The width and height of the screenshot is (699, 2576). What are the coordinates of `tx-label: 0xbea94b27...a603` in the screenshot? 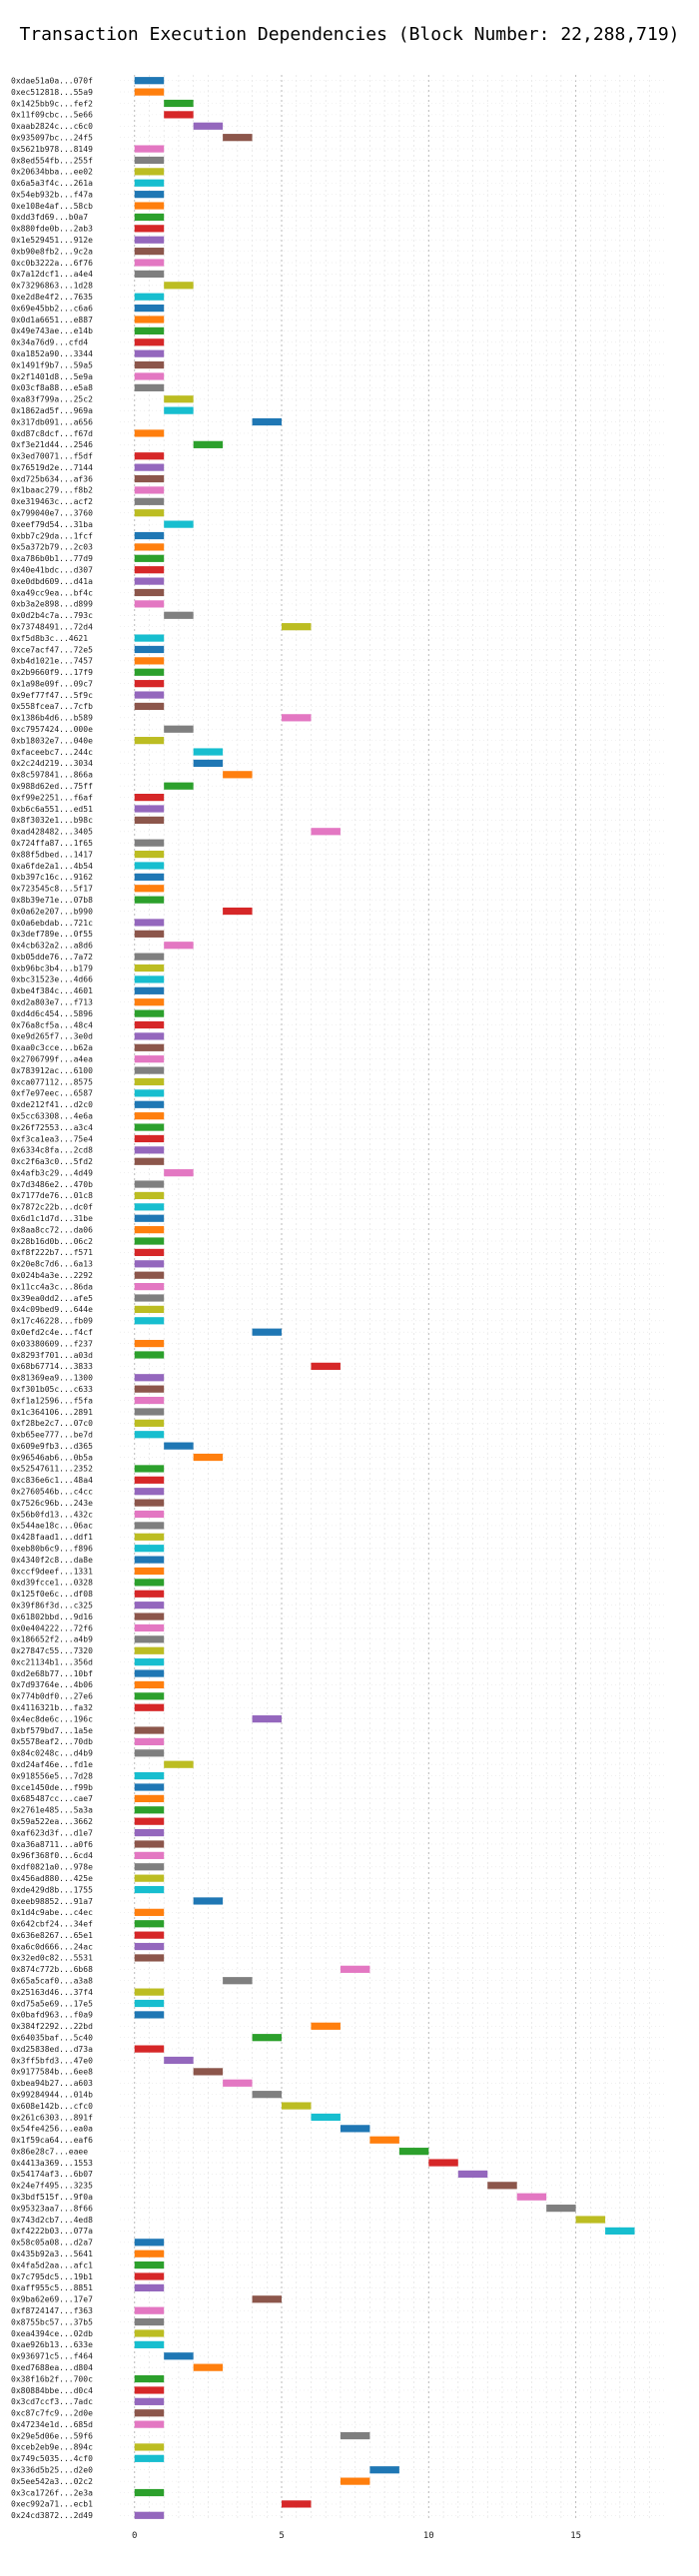 It's located at (52, 2083).